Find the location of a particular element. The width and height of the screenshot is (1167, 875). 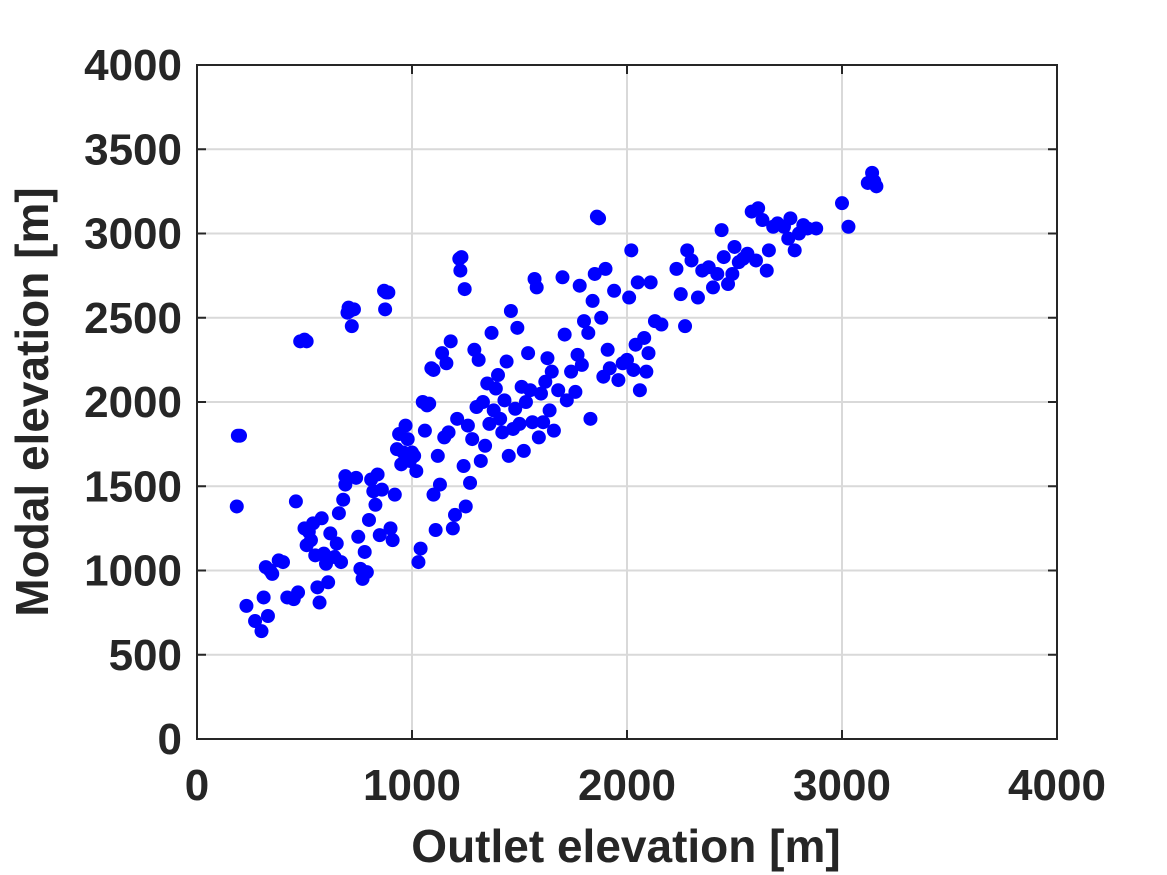

y-tick-label: 0 is located at coordinates (170, 739).